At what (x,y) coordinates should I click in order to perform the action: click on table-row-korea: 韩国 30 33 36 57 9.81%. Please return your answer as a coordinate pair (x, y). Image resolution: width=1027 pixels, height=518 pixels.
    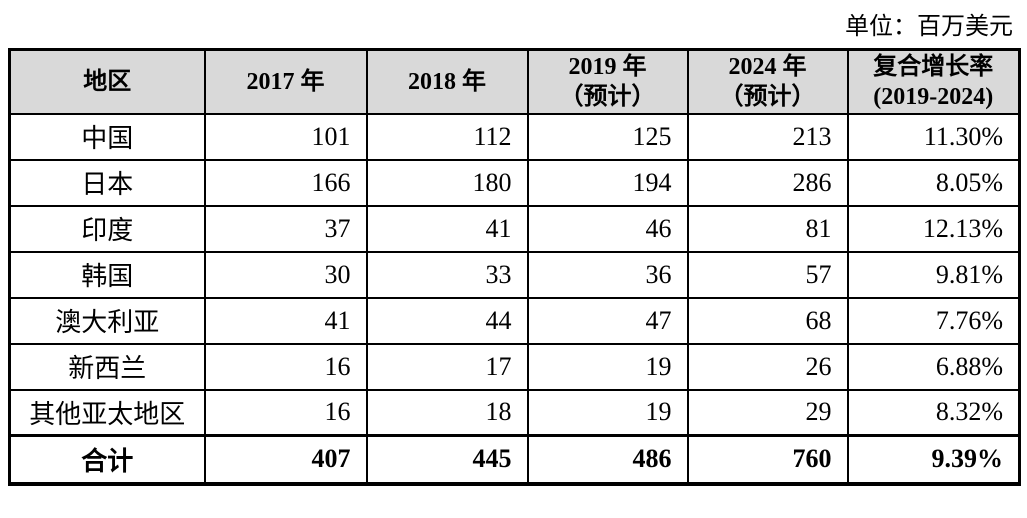
    Looking at the image, I should click on (514, 274).